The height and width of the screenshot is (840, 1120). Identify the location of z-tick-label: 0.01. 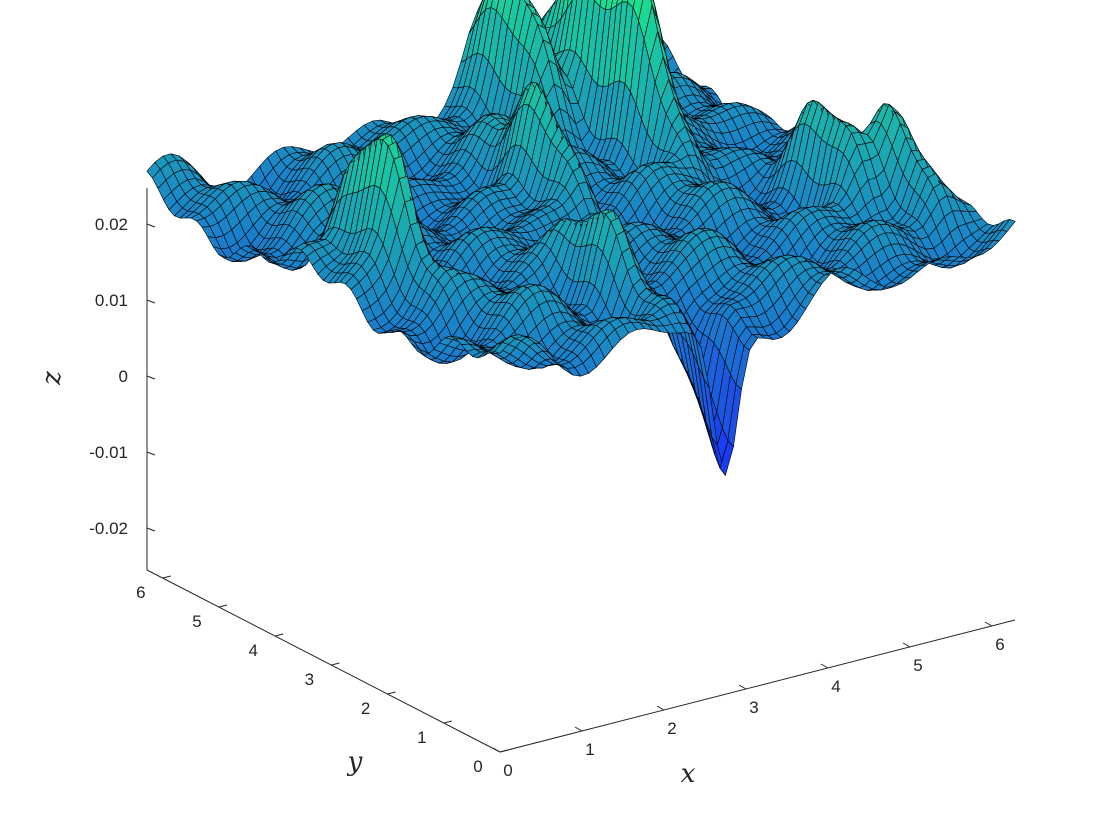
(111, 300).